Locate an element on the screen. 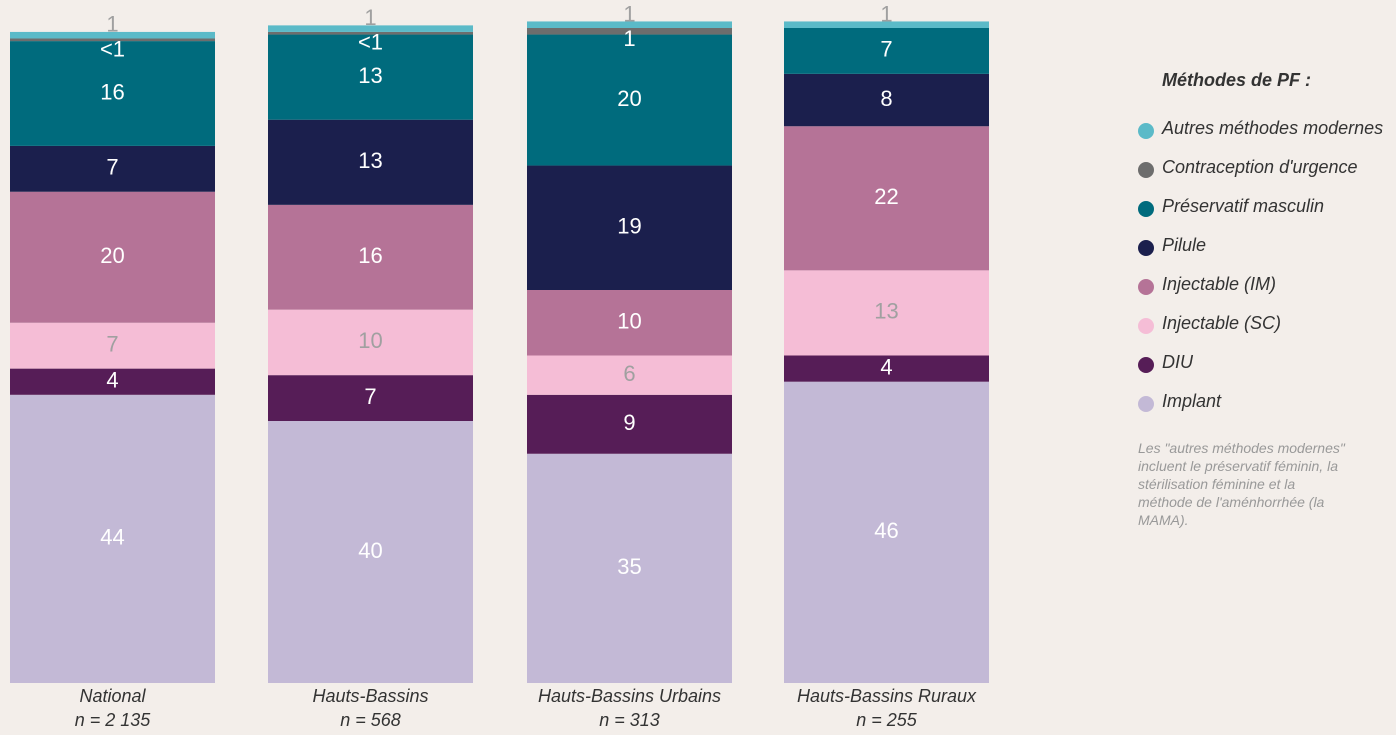 This screenshot has height=735, width=1396. value-label: 44 is located at coordinates (112, 537).